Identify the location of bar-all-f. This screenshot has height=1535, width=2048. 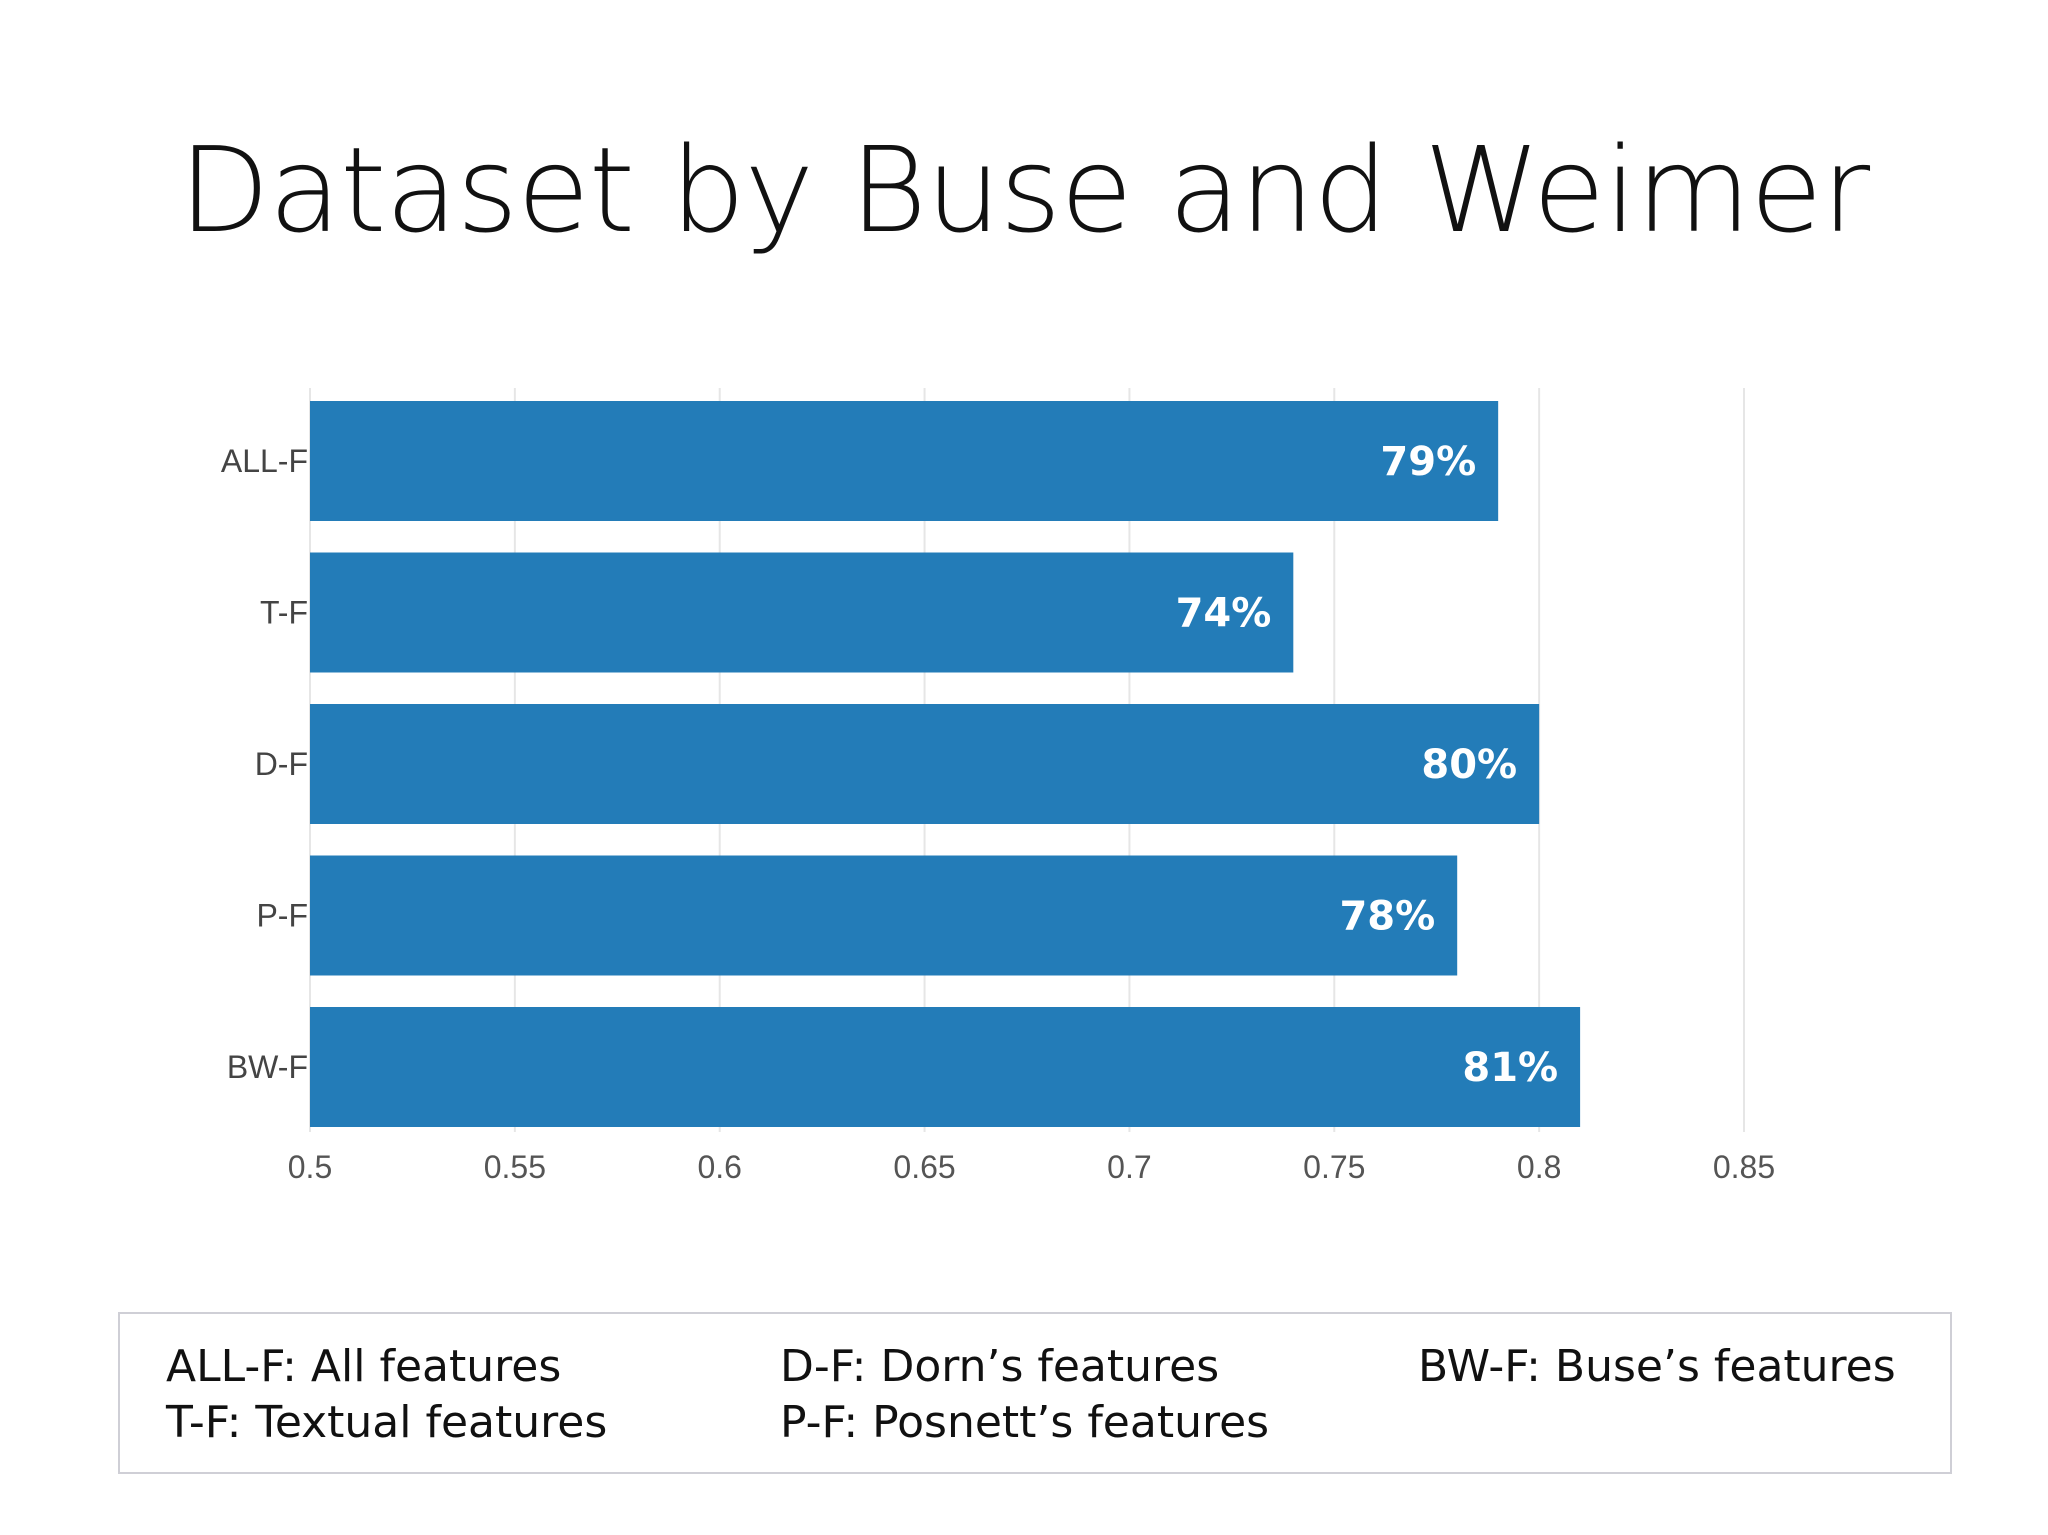
(904, 461).